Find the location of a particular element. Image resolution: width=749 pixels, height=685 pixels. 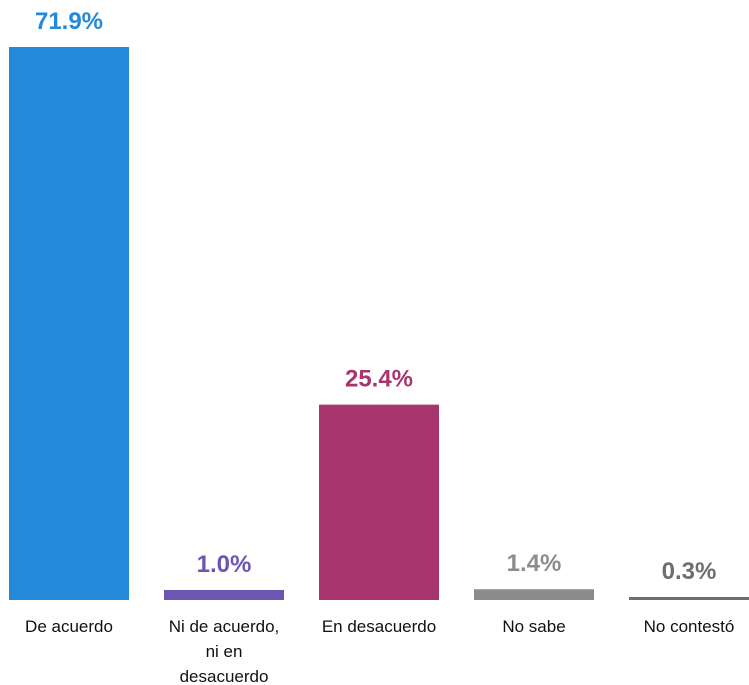

category-label-1: Ni de acuerdo, ni en desacuerdo is located at coordinates (224, 651).